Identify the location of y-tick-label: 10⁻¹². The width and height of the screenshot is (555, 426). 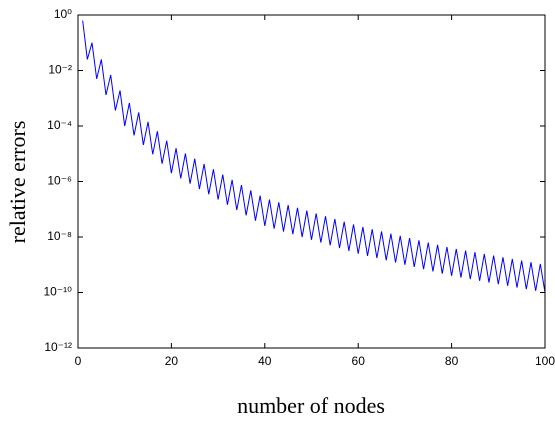
(58, 347).